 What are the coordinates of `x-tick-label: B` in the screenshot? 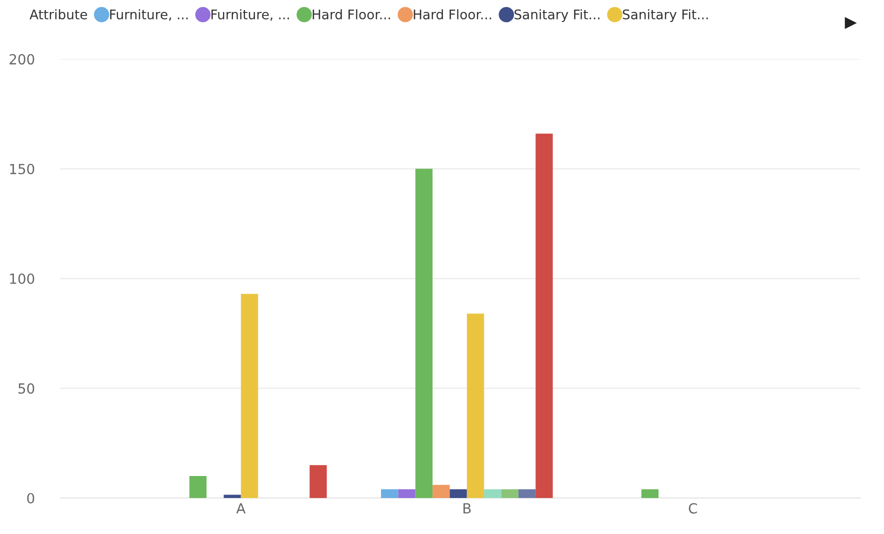 It's located at (467, 508).